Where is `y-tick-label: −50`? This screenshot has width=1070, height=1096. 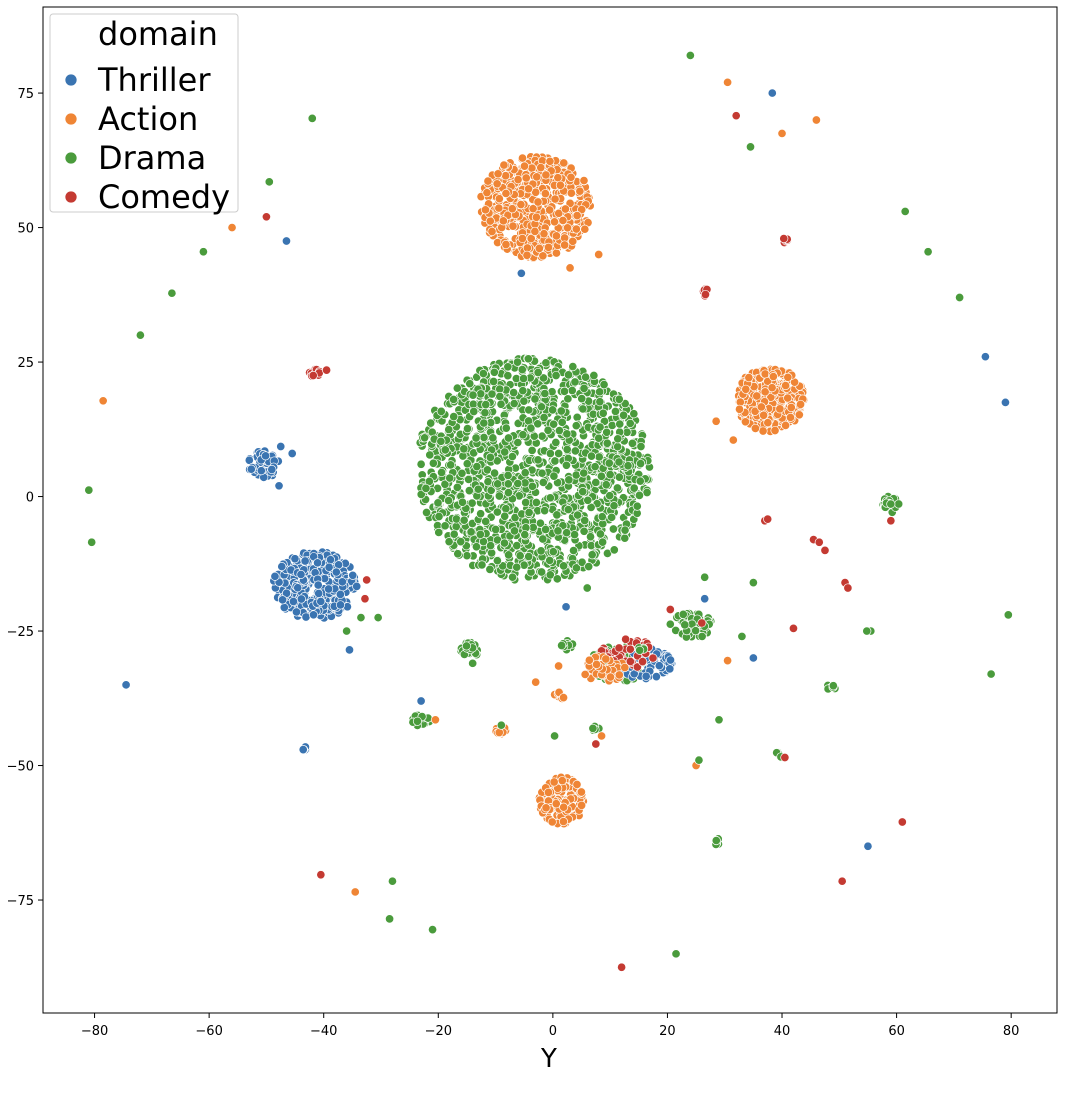
y-tick-label: −50 is located at coordinates (20, 767).